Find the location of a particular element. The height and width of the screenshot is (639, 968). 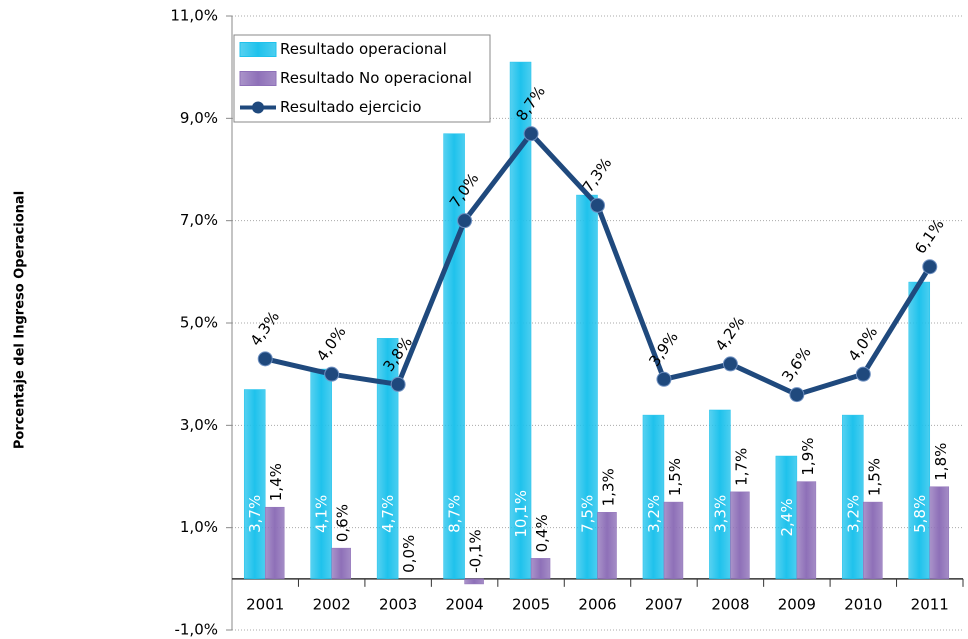

value-label: 1,8% is located at coordinates (941, 462).